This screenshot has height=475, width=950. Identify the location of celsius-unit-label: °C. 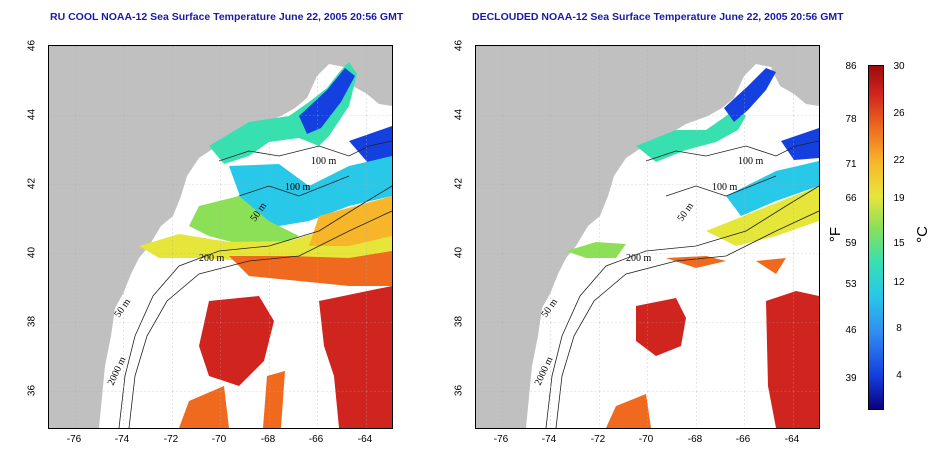
(922, 234).